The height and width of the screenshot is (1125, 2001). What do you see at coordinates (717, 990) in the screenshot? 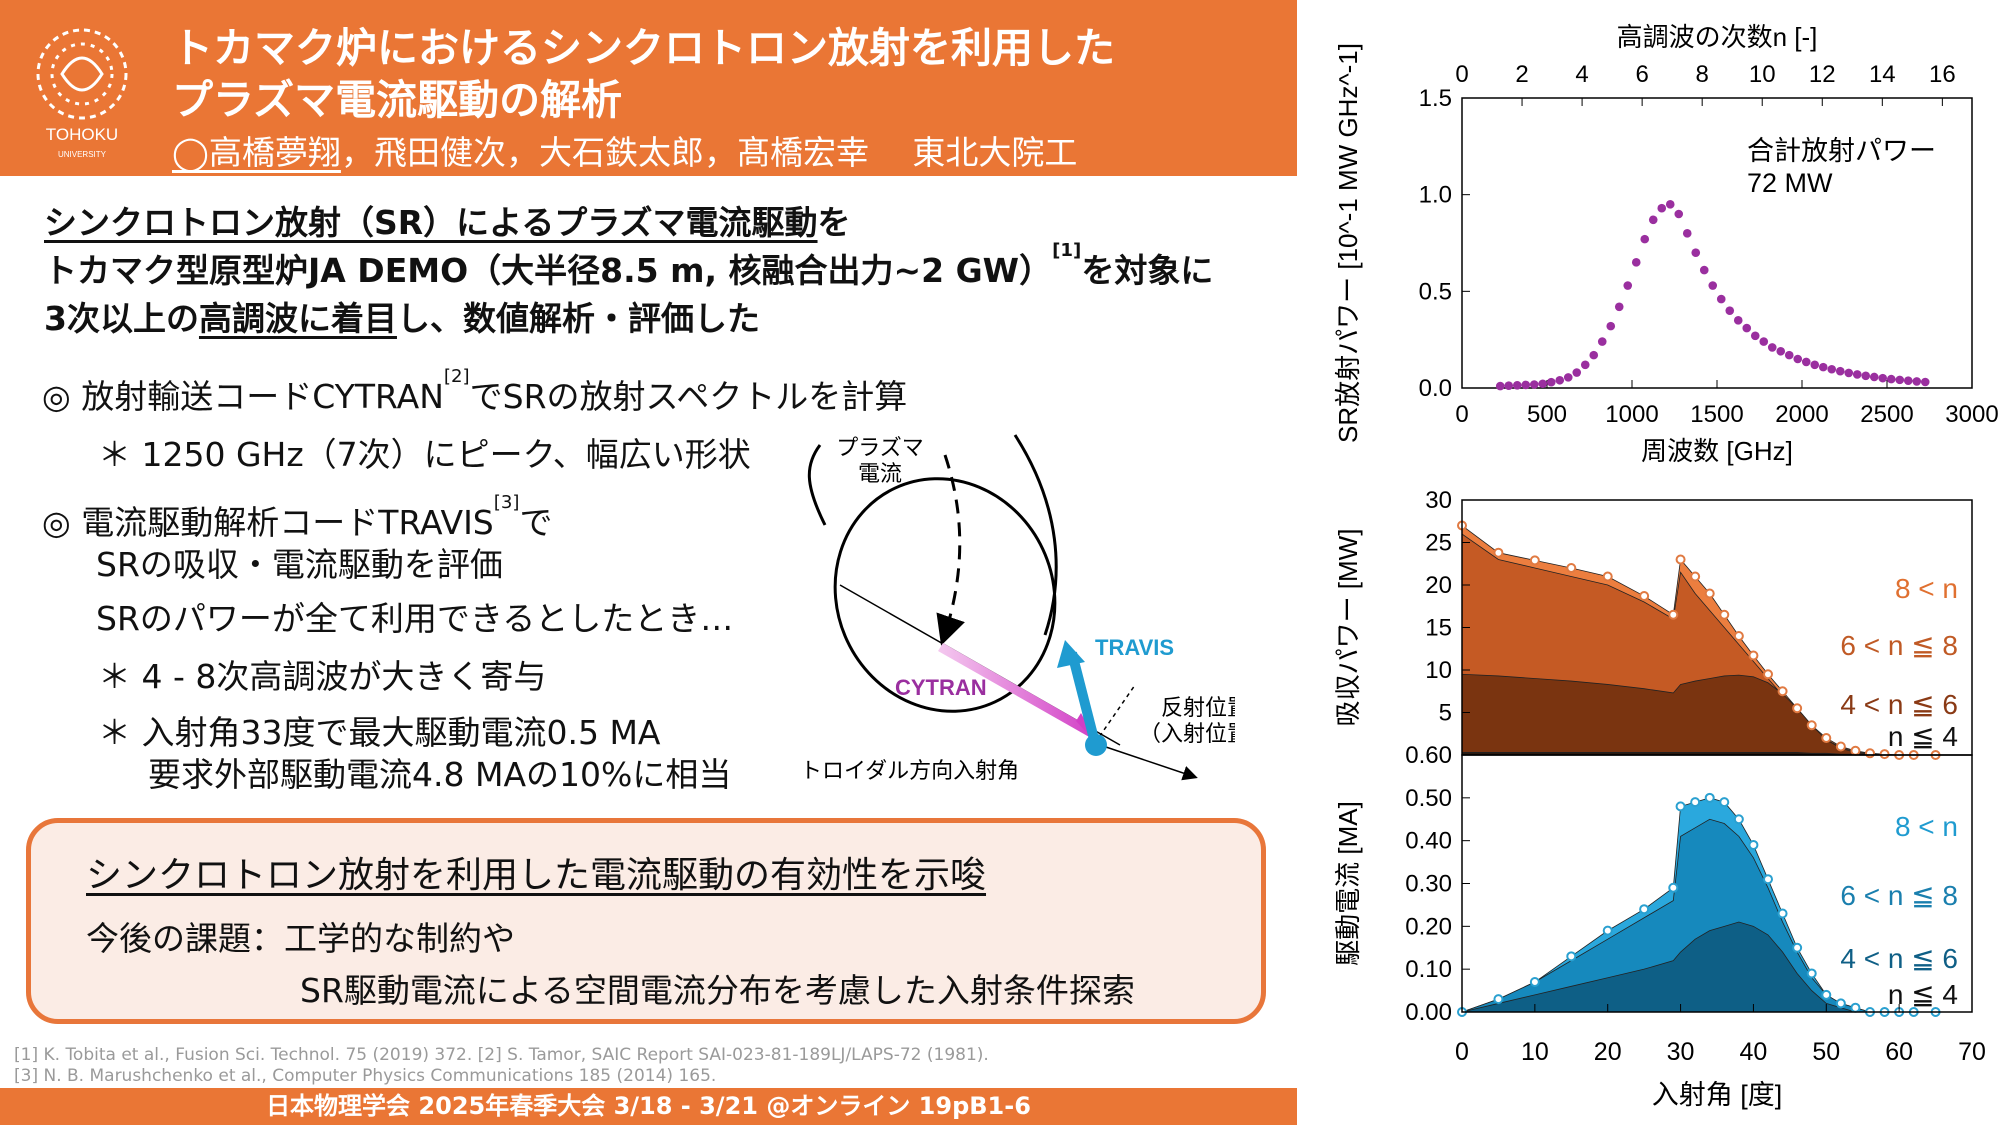
I see `future-task-line-2: SR駆動電流による空間電流分布を考慮した入射条件探索` at bounding box center [717, 990].